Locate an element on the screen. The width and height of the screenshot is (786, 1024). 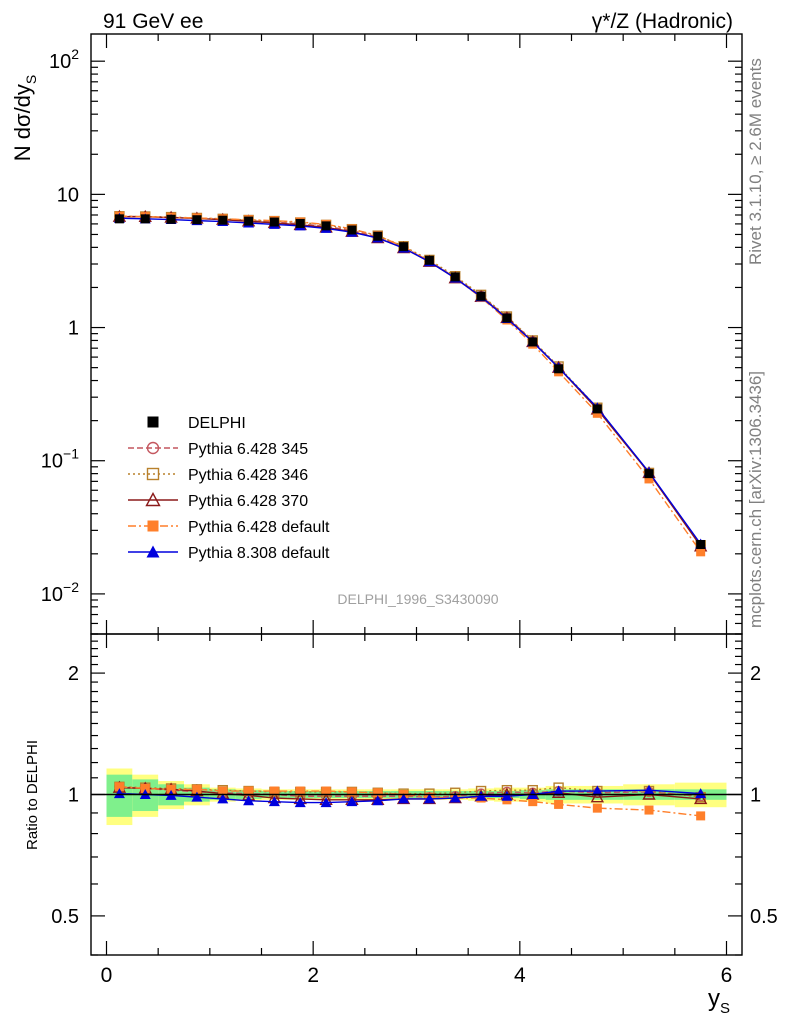
legend-entry: Pythia 8.308 default is located at coordinates (229, 553).